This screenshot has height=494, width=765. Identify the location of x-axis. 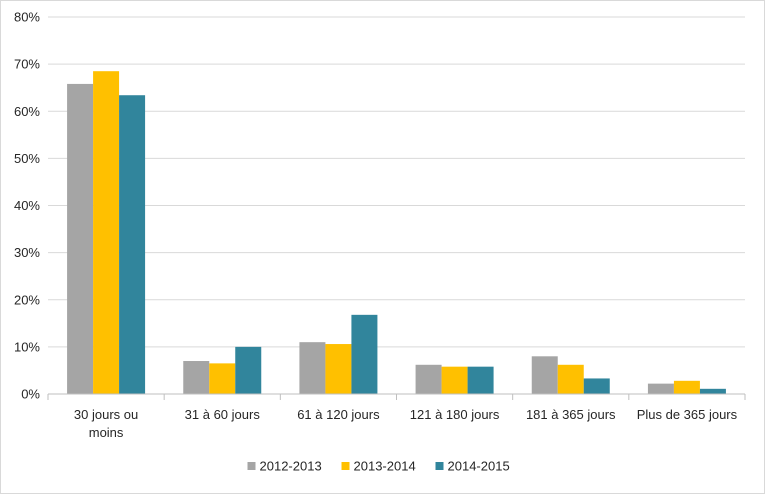
(396, 396).